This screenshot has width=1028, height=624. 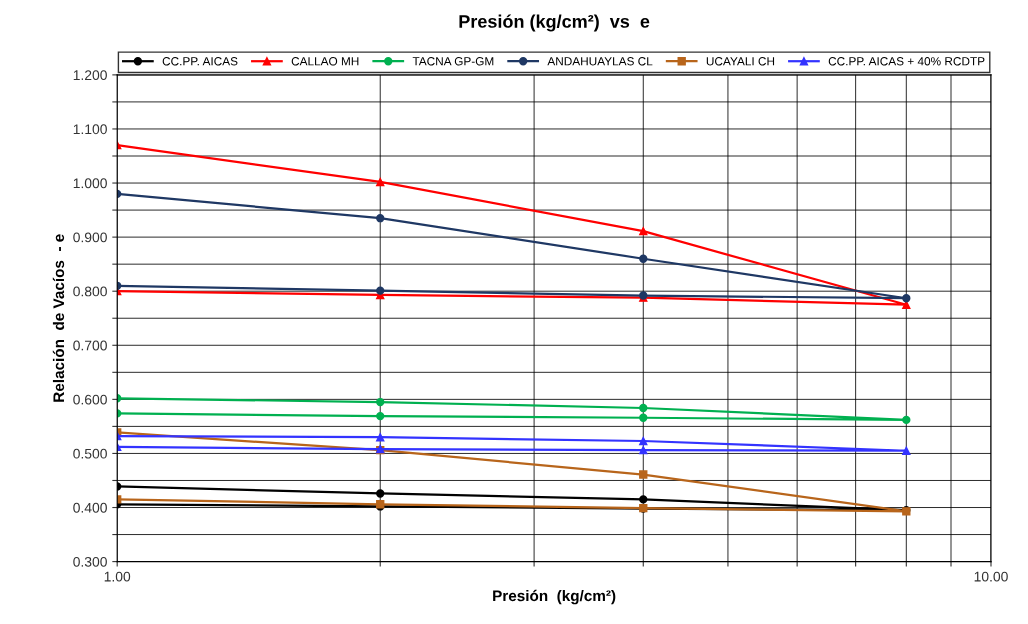 What do you see at coordinates (90, 453) in the screenshot?
I see `y-tick-label: 0.500` at bounding box center [90, 453].